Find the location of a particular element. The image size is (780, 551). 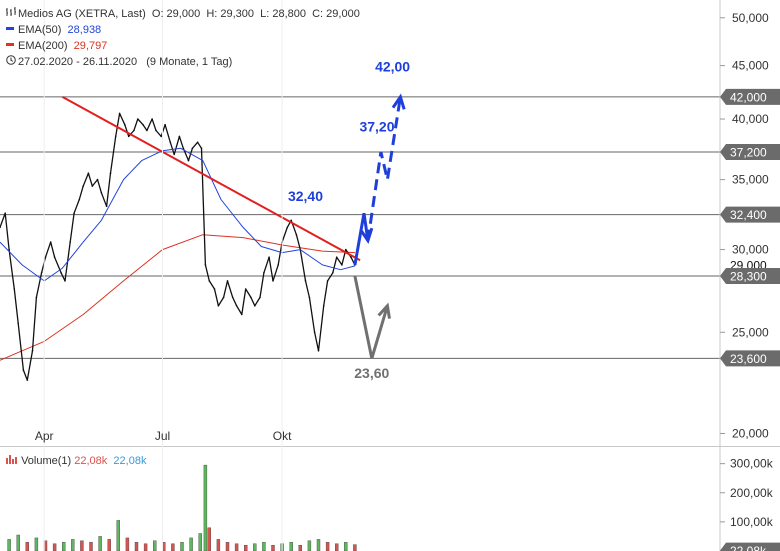

y-tick-label-1: 45,000 is located at coordinates (750, 66).